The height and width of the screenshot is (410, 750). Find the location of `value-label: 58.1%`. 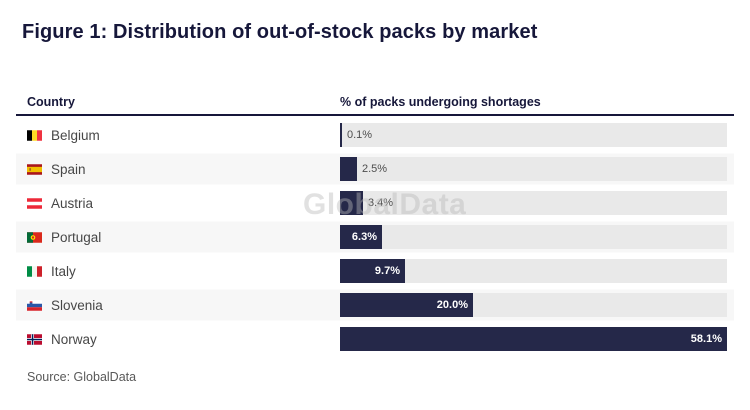

value-label: 58.1% is located at coordinates (706, 339).